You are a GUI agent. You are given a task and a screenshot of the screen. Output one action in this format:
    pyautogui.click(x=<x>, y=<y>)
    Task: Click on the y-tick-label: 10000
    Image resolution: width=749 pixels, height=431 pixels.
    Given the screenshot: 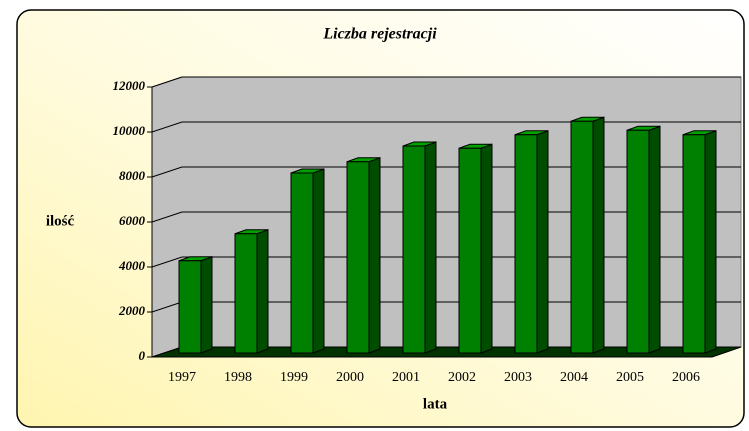 What is the action you would take?
    pyautogui.click(x=129, y=130)
    